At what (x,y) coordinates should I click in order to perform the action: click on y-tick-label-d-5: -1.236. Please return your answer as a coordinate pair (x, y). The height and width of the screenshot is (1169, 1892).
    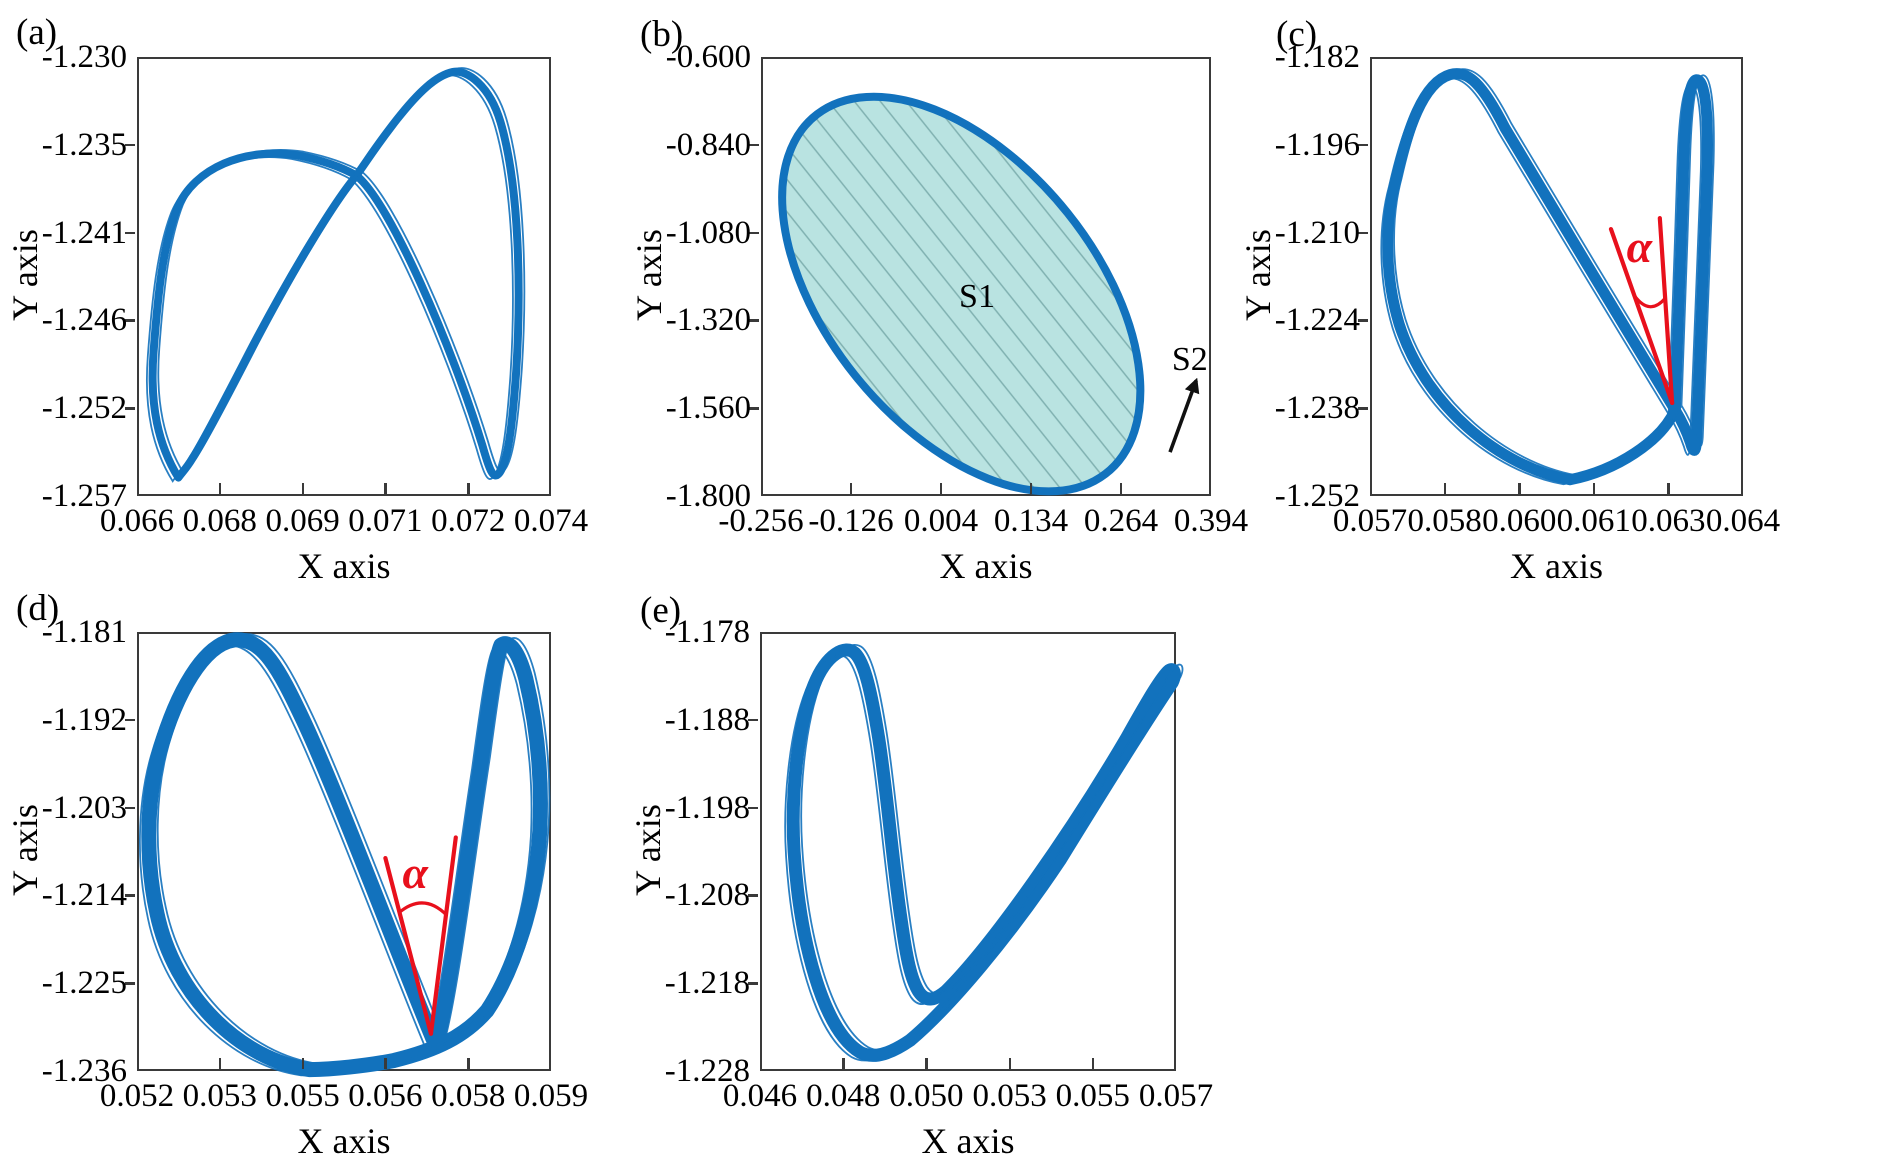
    Looking at the image, I should click on (84, 1071).